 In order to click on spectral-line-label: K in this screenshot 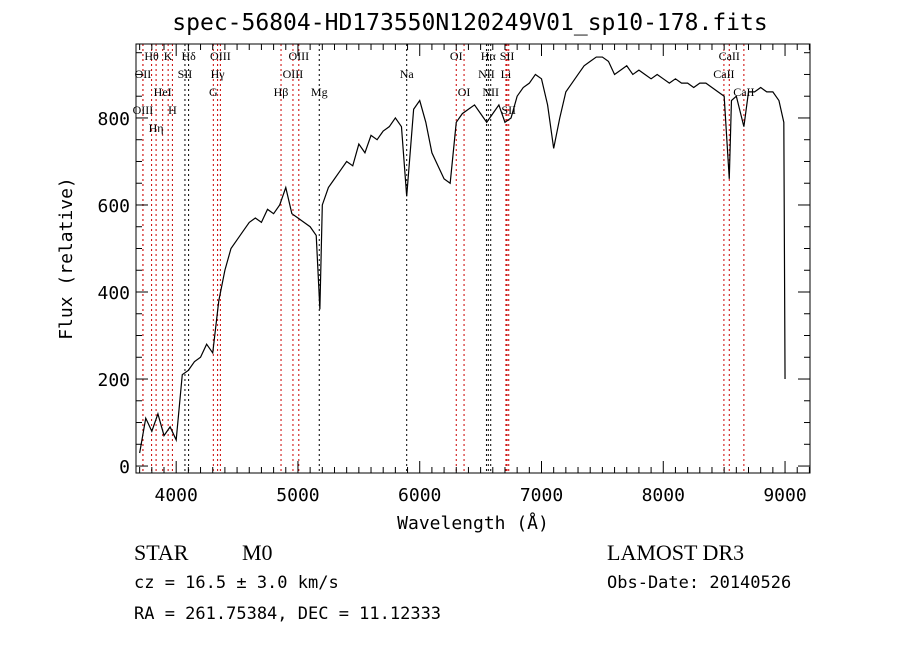, I will do `click(168, 56)`.